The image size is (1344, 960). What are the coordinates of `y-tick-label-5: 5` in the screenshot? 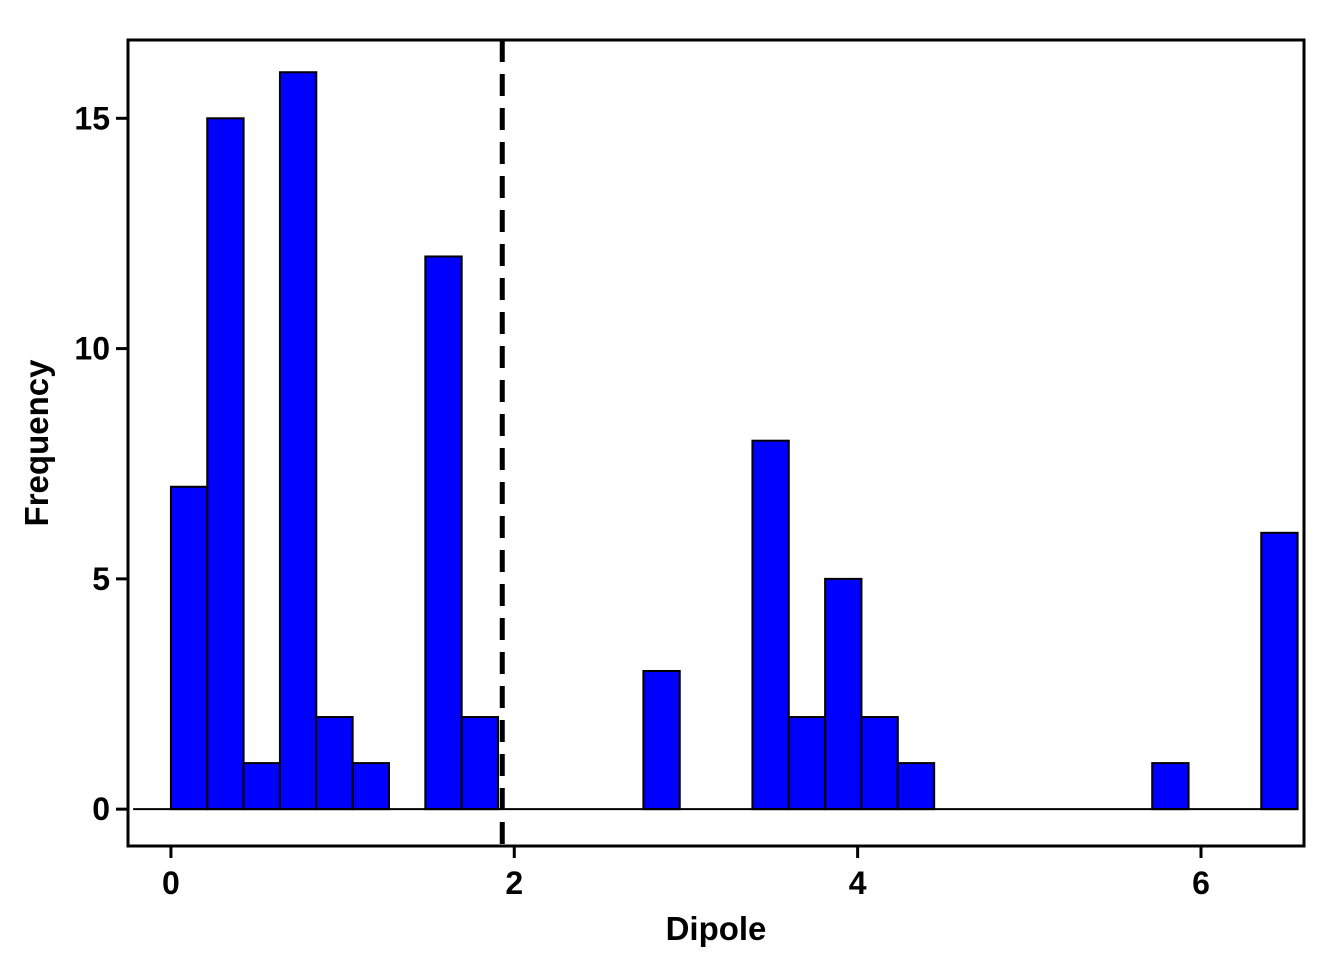 It's located at (101, 579).